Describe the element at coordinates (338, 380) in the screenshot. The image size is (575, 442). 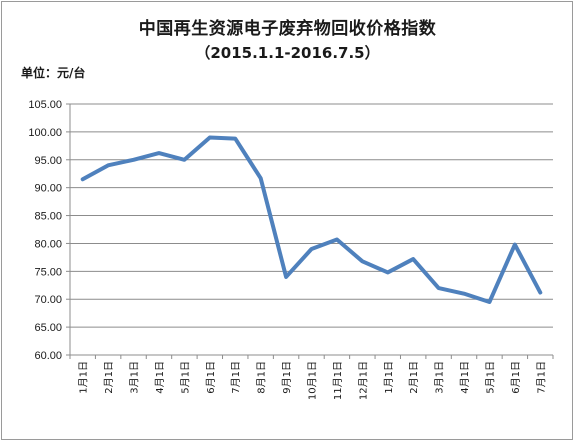
I see `x-tick-label: 11月1日` at that location.